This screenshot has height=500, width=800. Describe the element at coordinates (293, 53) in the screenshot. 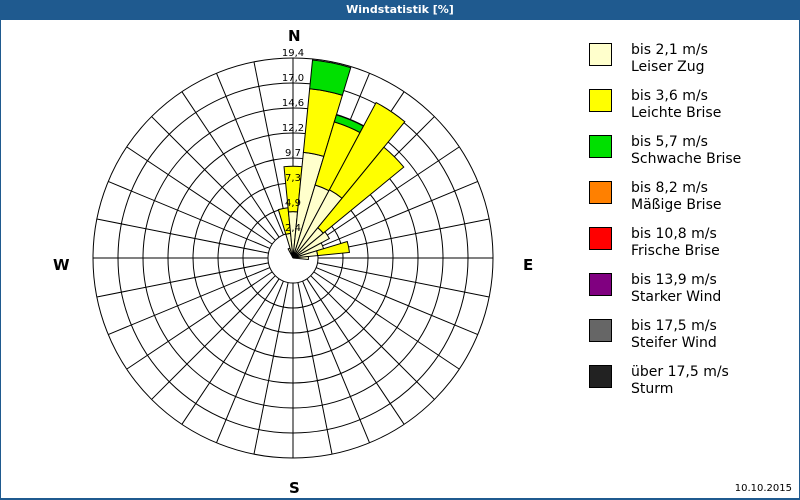

I see `radial-tick-label: 19,4` at that location.